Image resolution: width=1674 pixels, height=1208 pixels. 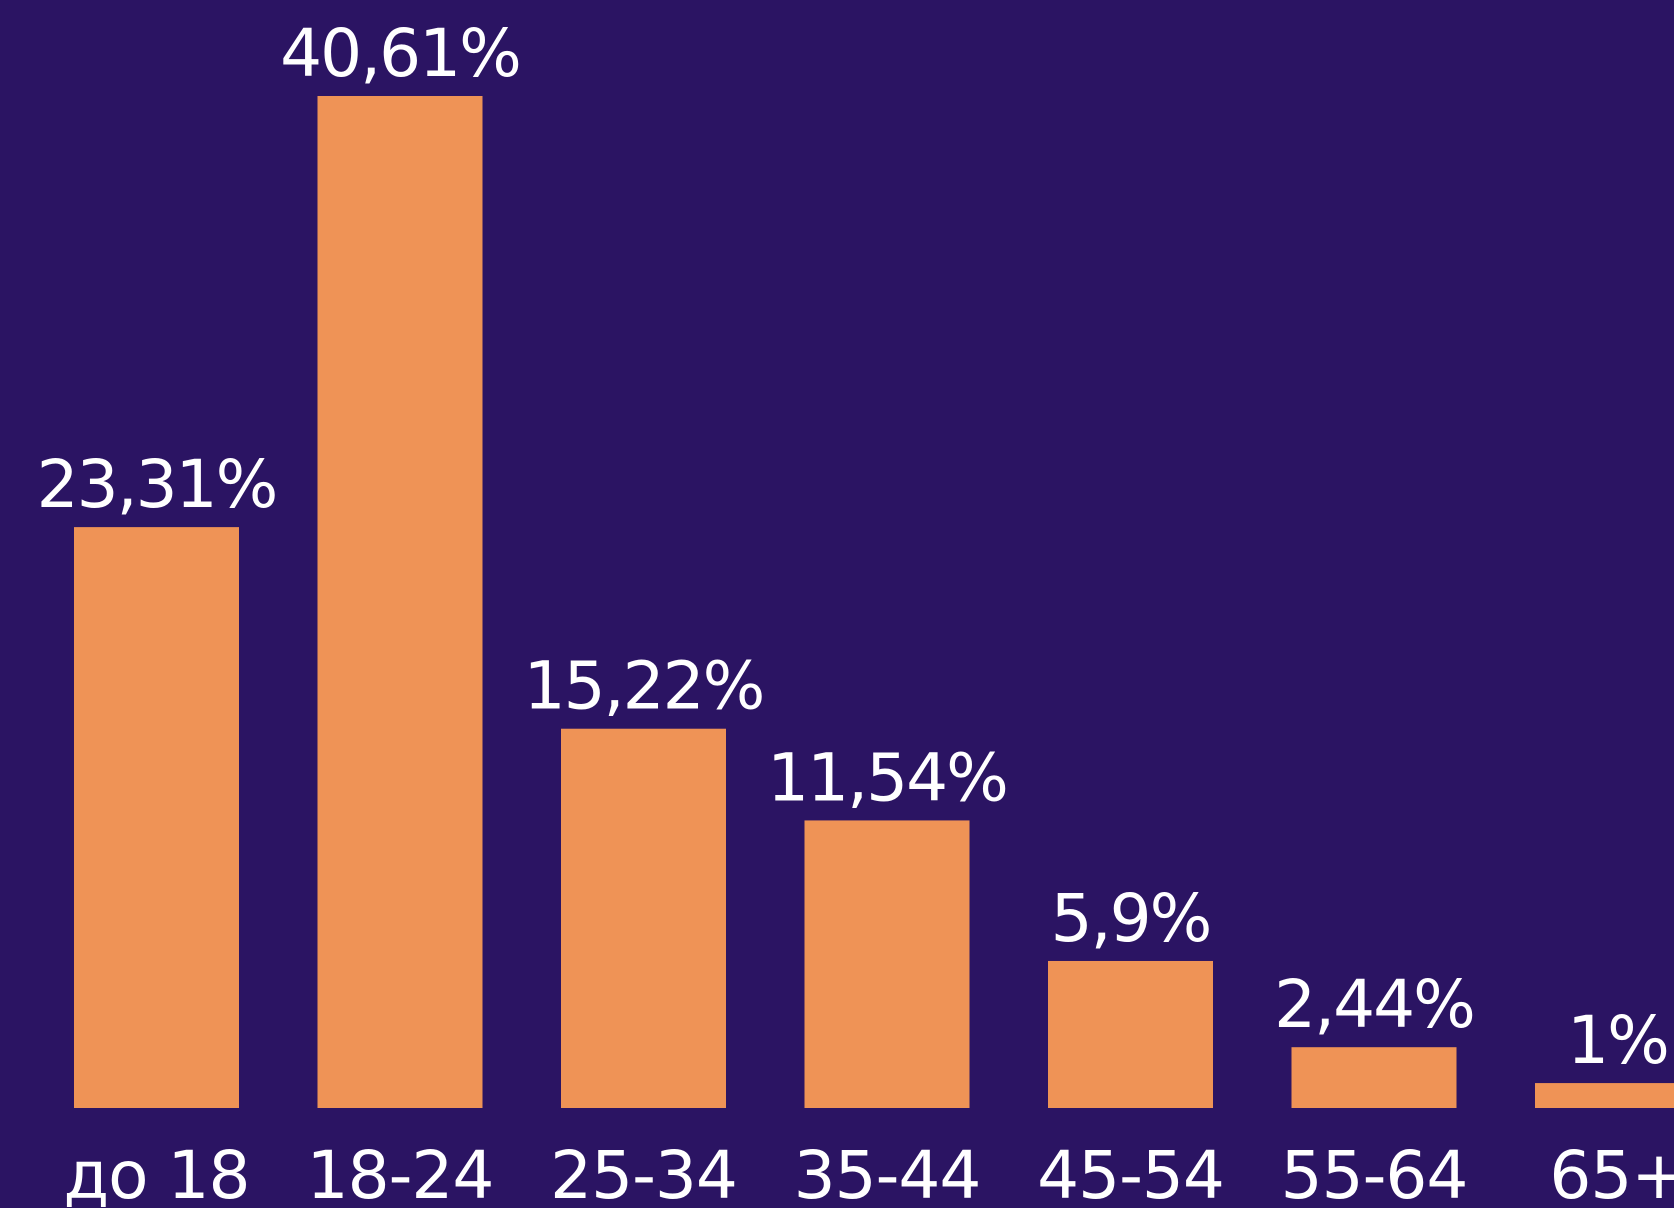 What do you see at coordinates (1617, 1040) in the screenshot?
I see `value-label-6: 1%` at bounding box center [1617, 1040].